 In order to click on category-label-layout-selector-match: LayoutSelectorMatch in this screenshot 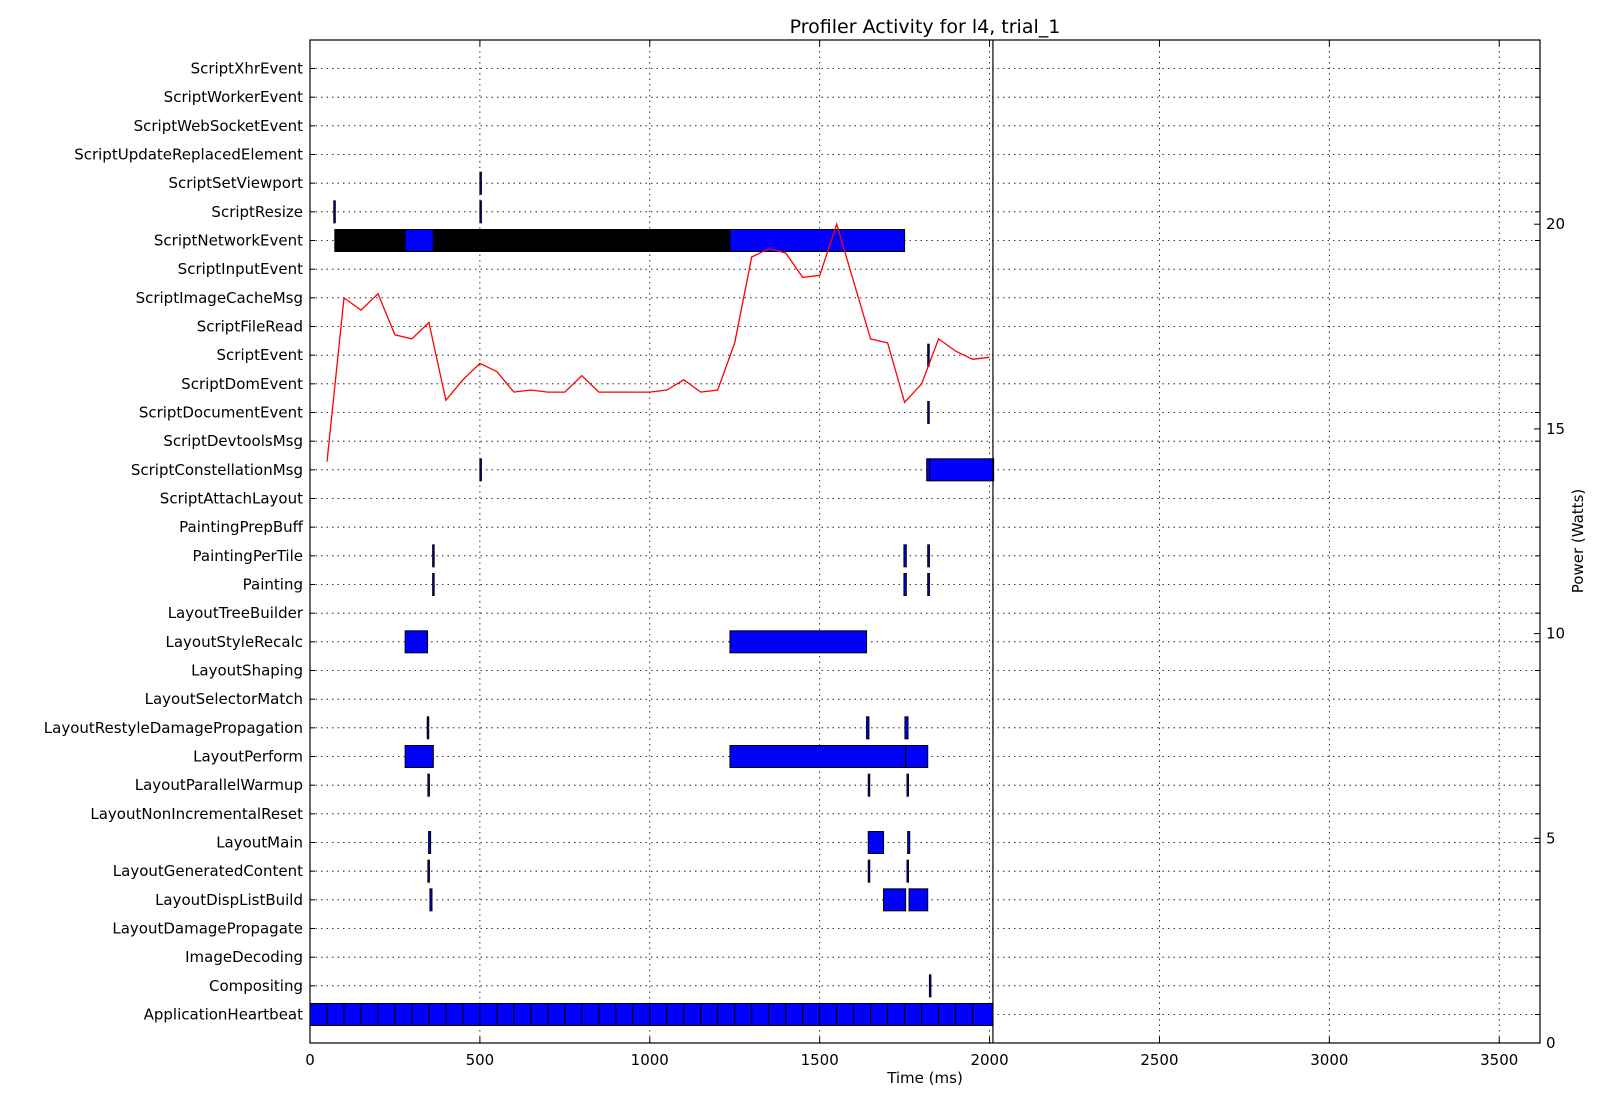, I will do `click(224, 699)`.